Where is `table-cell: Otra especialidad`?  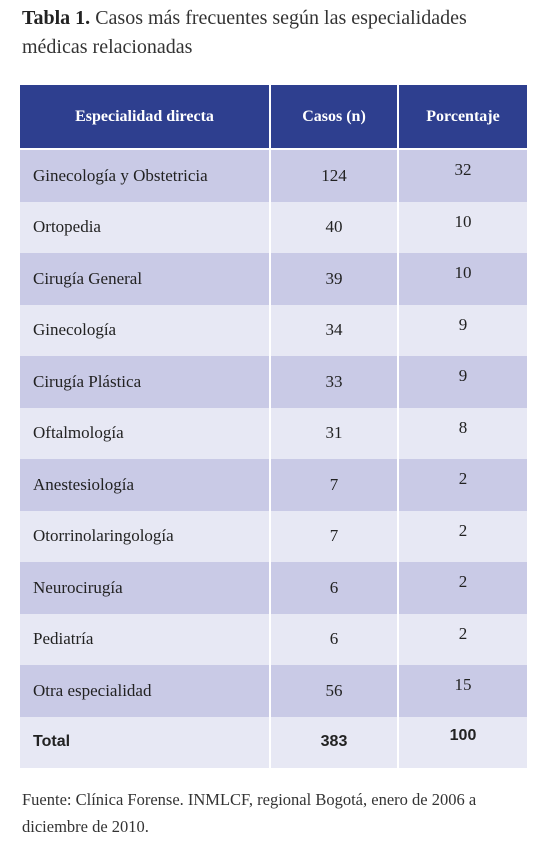
table-cell: Otra especialidad is located at coordinates (145, 691).